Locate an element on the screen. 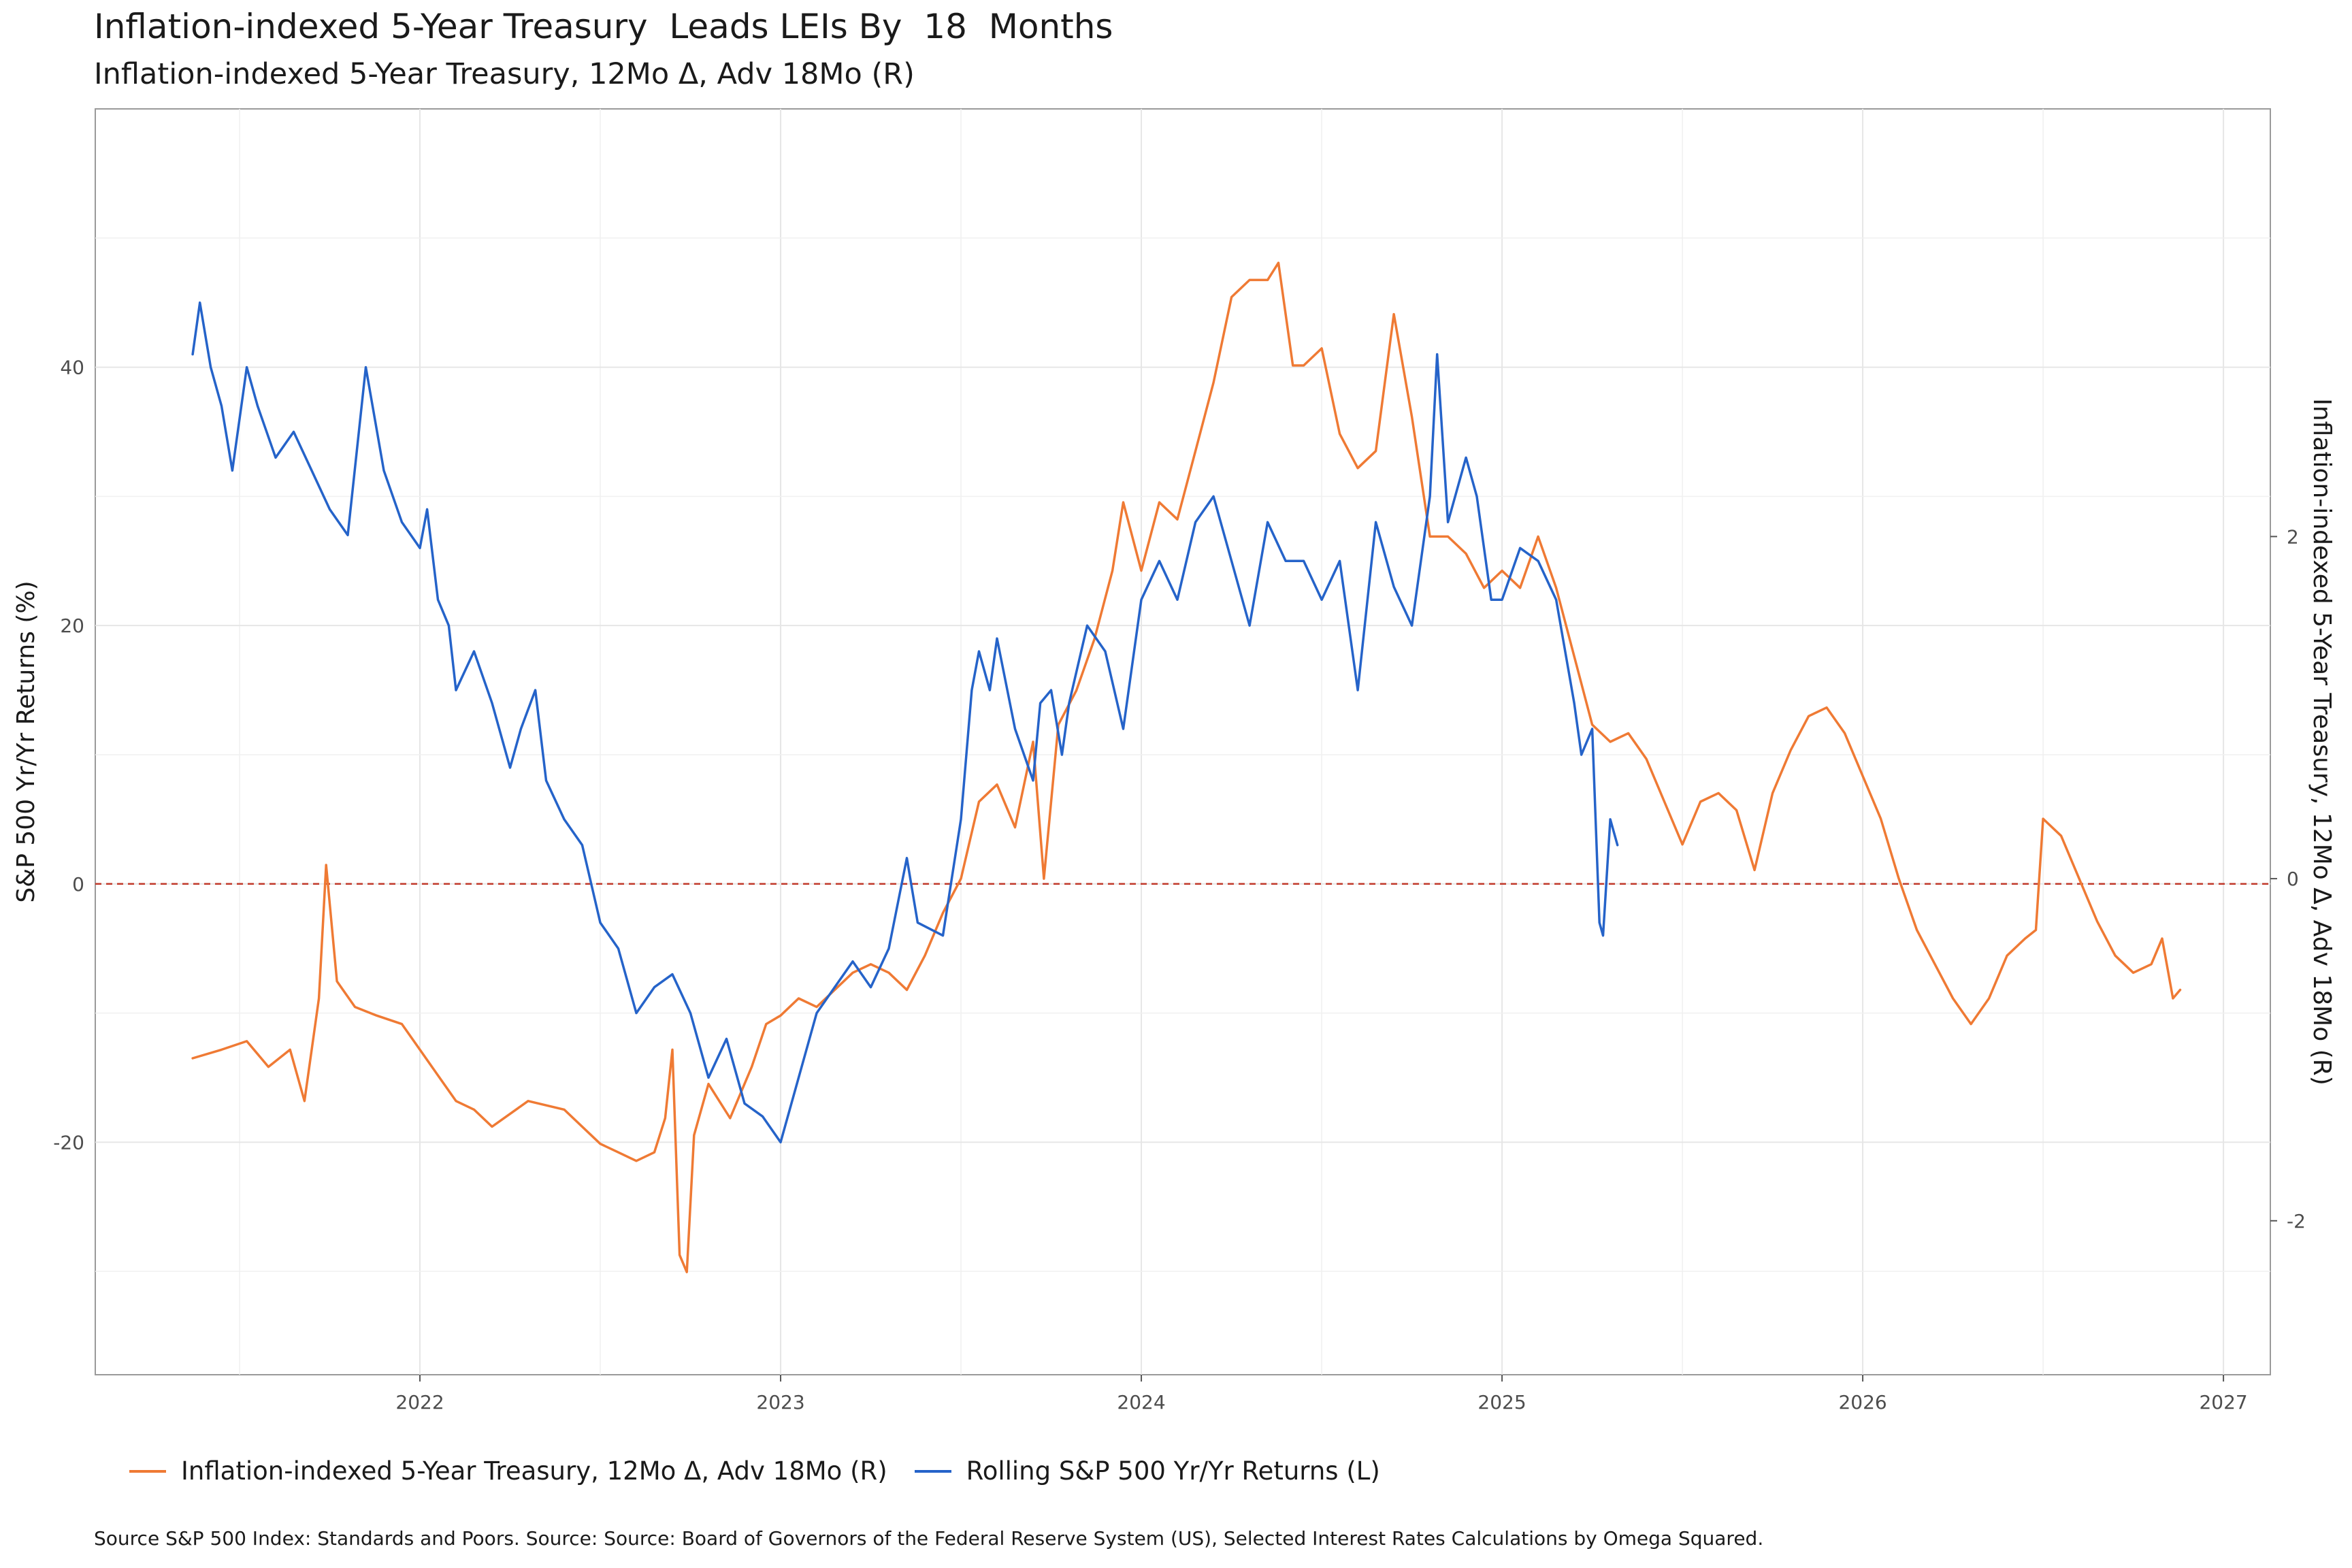  x-tick-label: 2027 is located at coordinates (2223, 1403).